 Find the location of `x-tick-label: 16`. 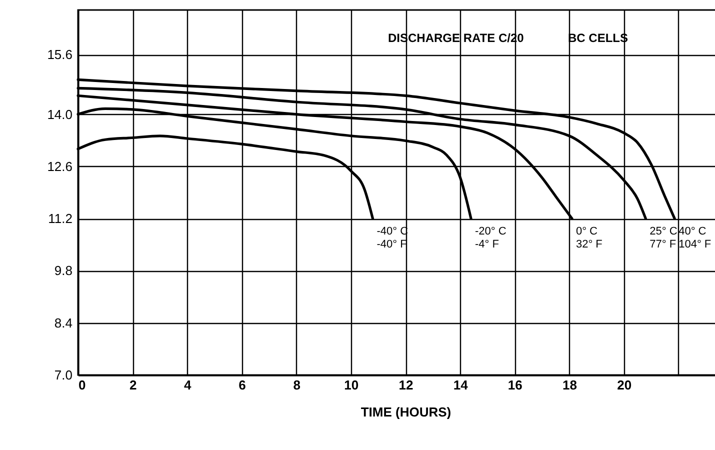

x-tick-label: 16 is located at coordinates (515, 385).